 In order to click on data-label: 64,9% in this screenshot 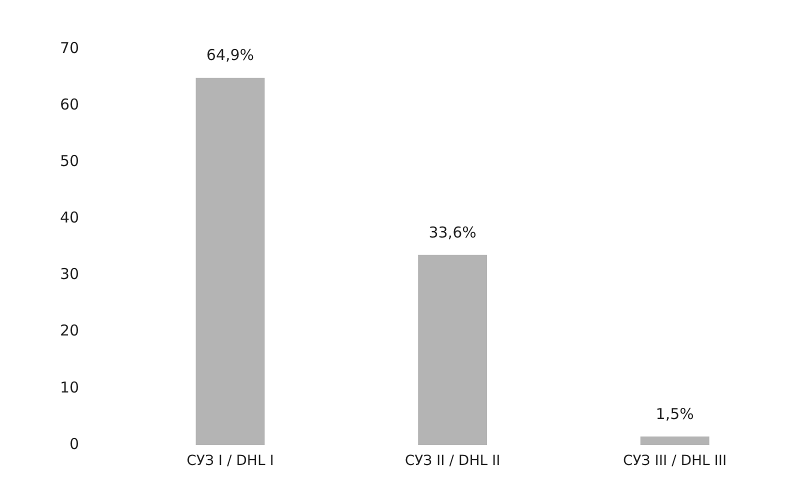, I will do `click(230, 55)`.